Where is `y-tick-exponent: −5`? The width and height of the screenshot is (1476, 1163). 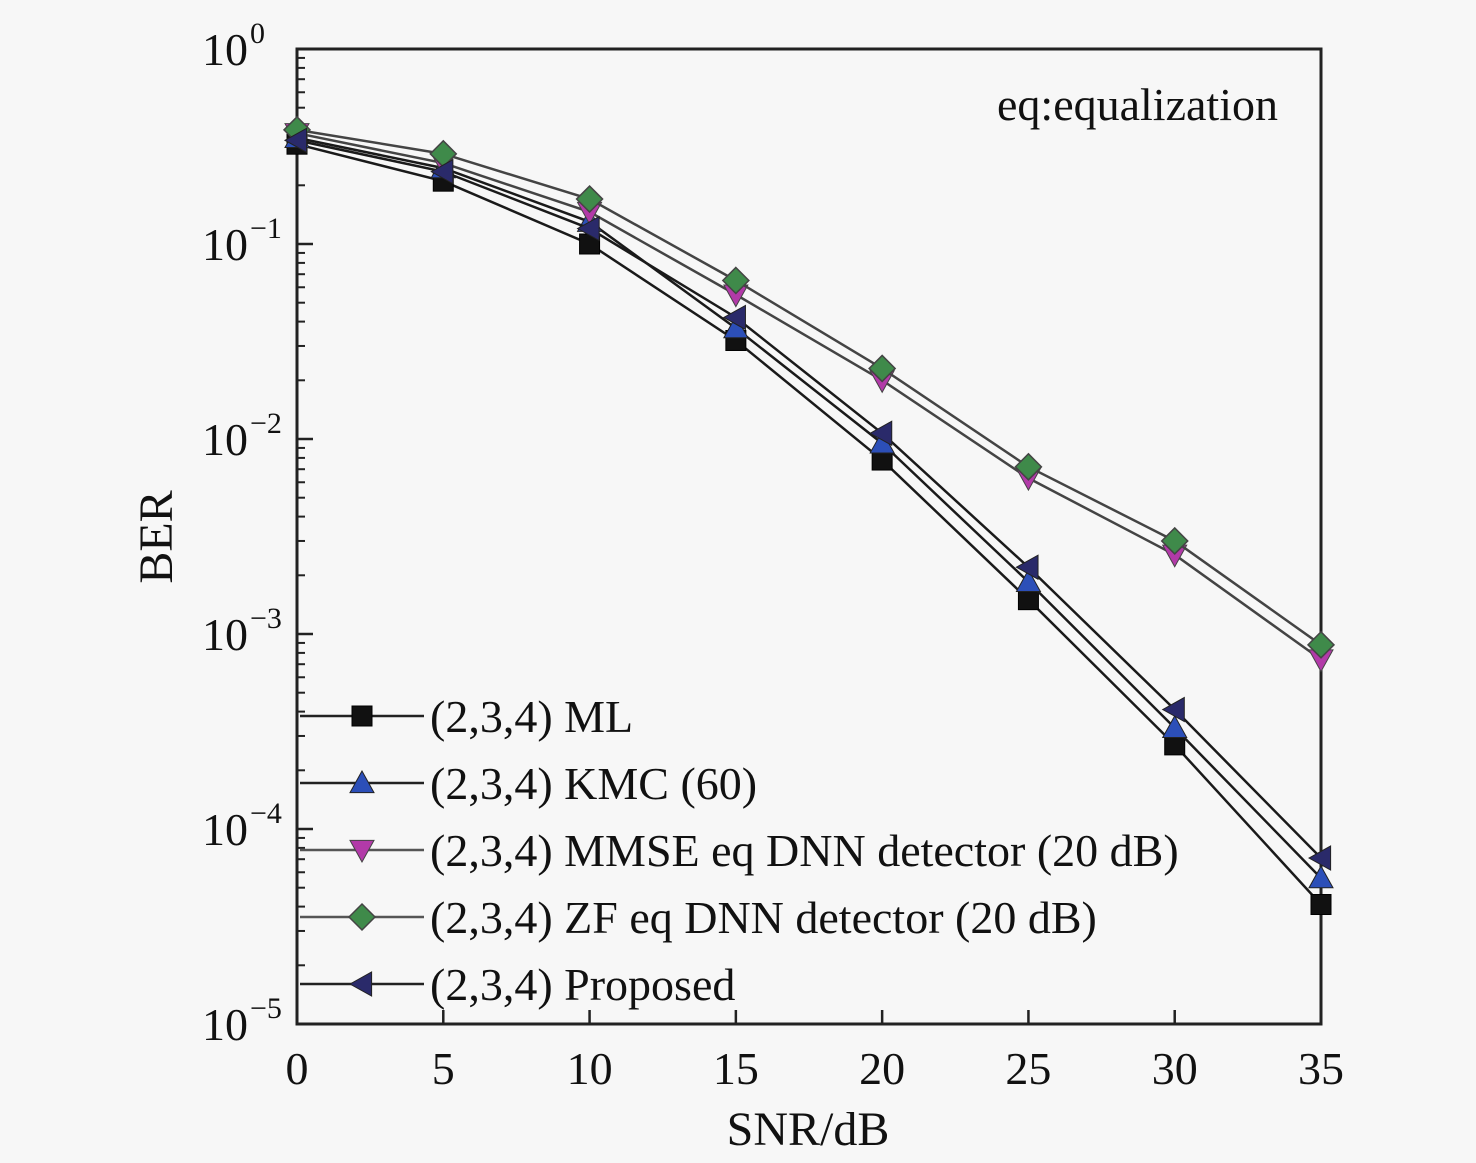 y-tick-exponent: −5 is located at coordinates (266, 1008).